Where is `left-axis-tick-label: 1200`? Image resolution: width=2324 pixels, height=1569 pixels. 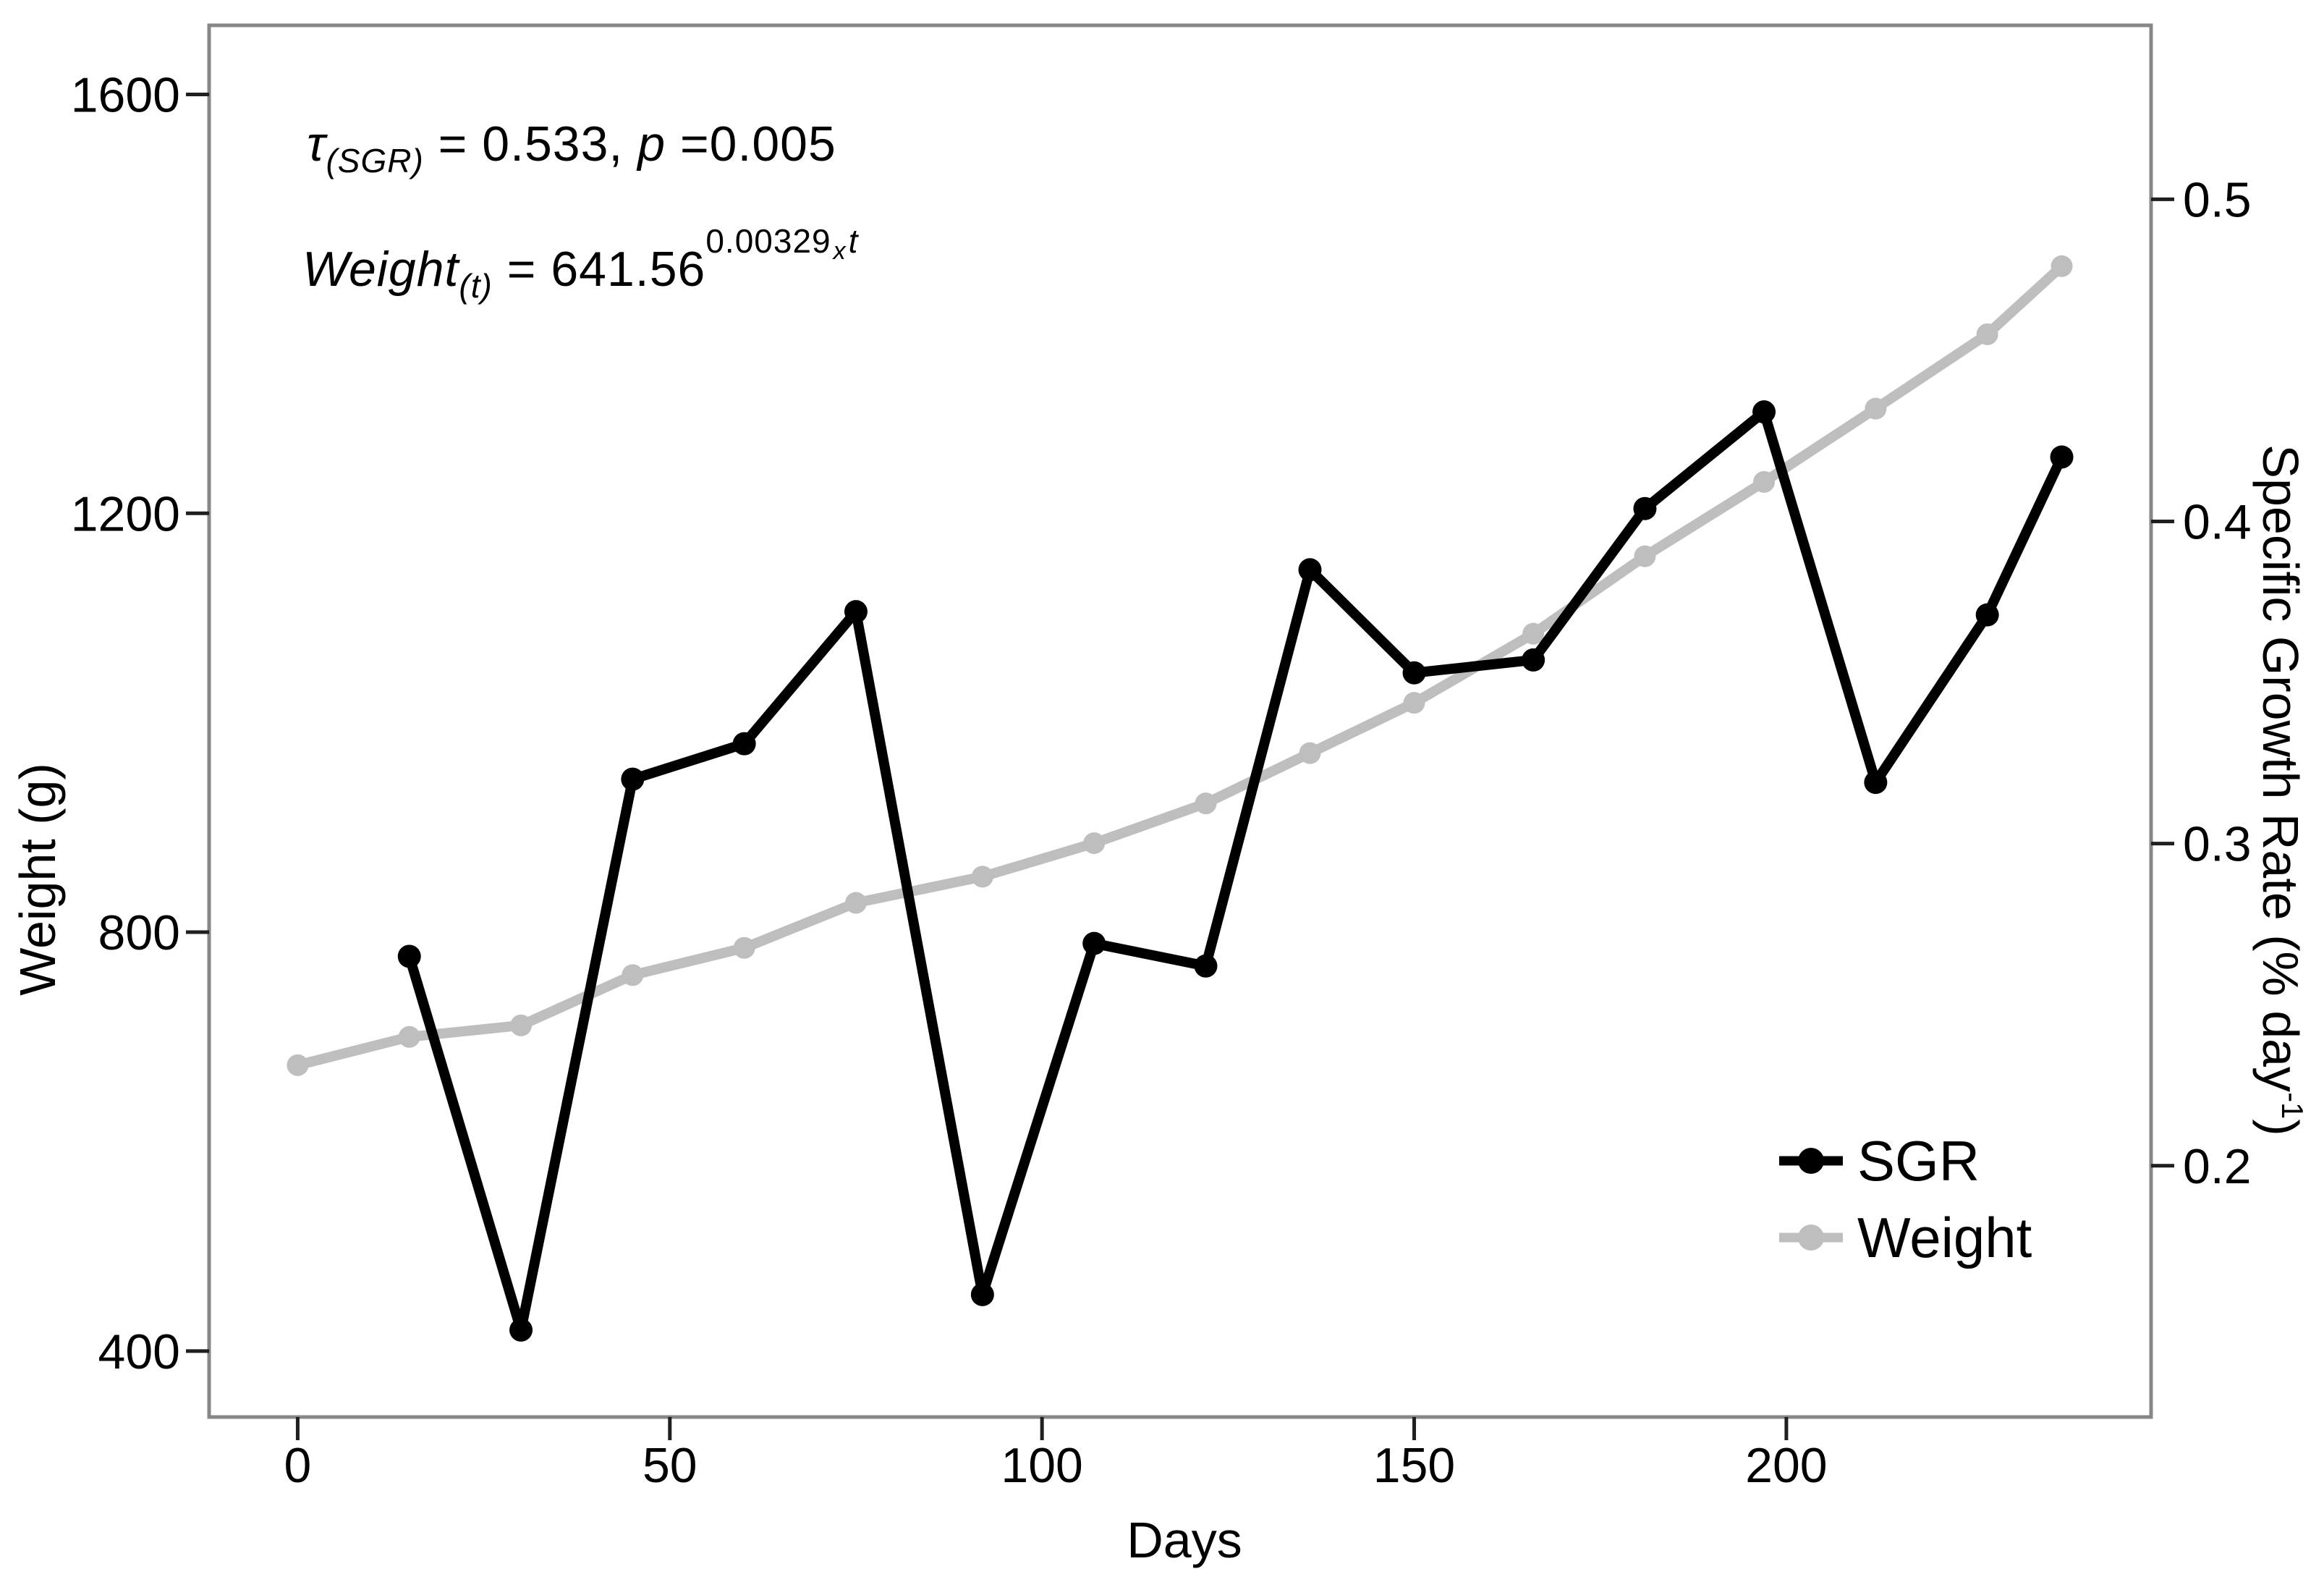
left-axis-tick-label: 1200 is located at coordinates (125, 513).